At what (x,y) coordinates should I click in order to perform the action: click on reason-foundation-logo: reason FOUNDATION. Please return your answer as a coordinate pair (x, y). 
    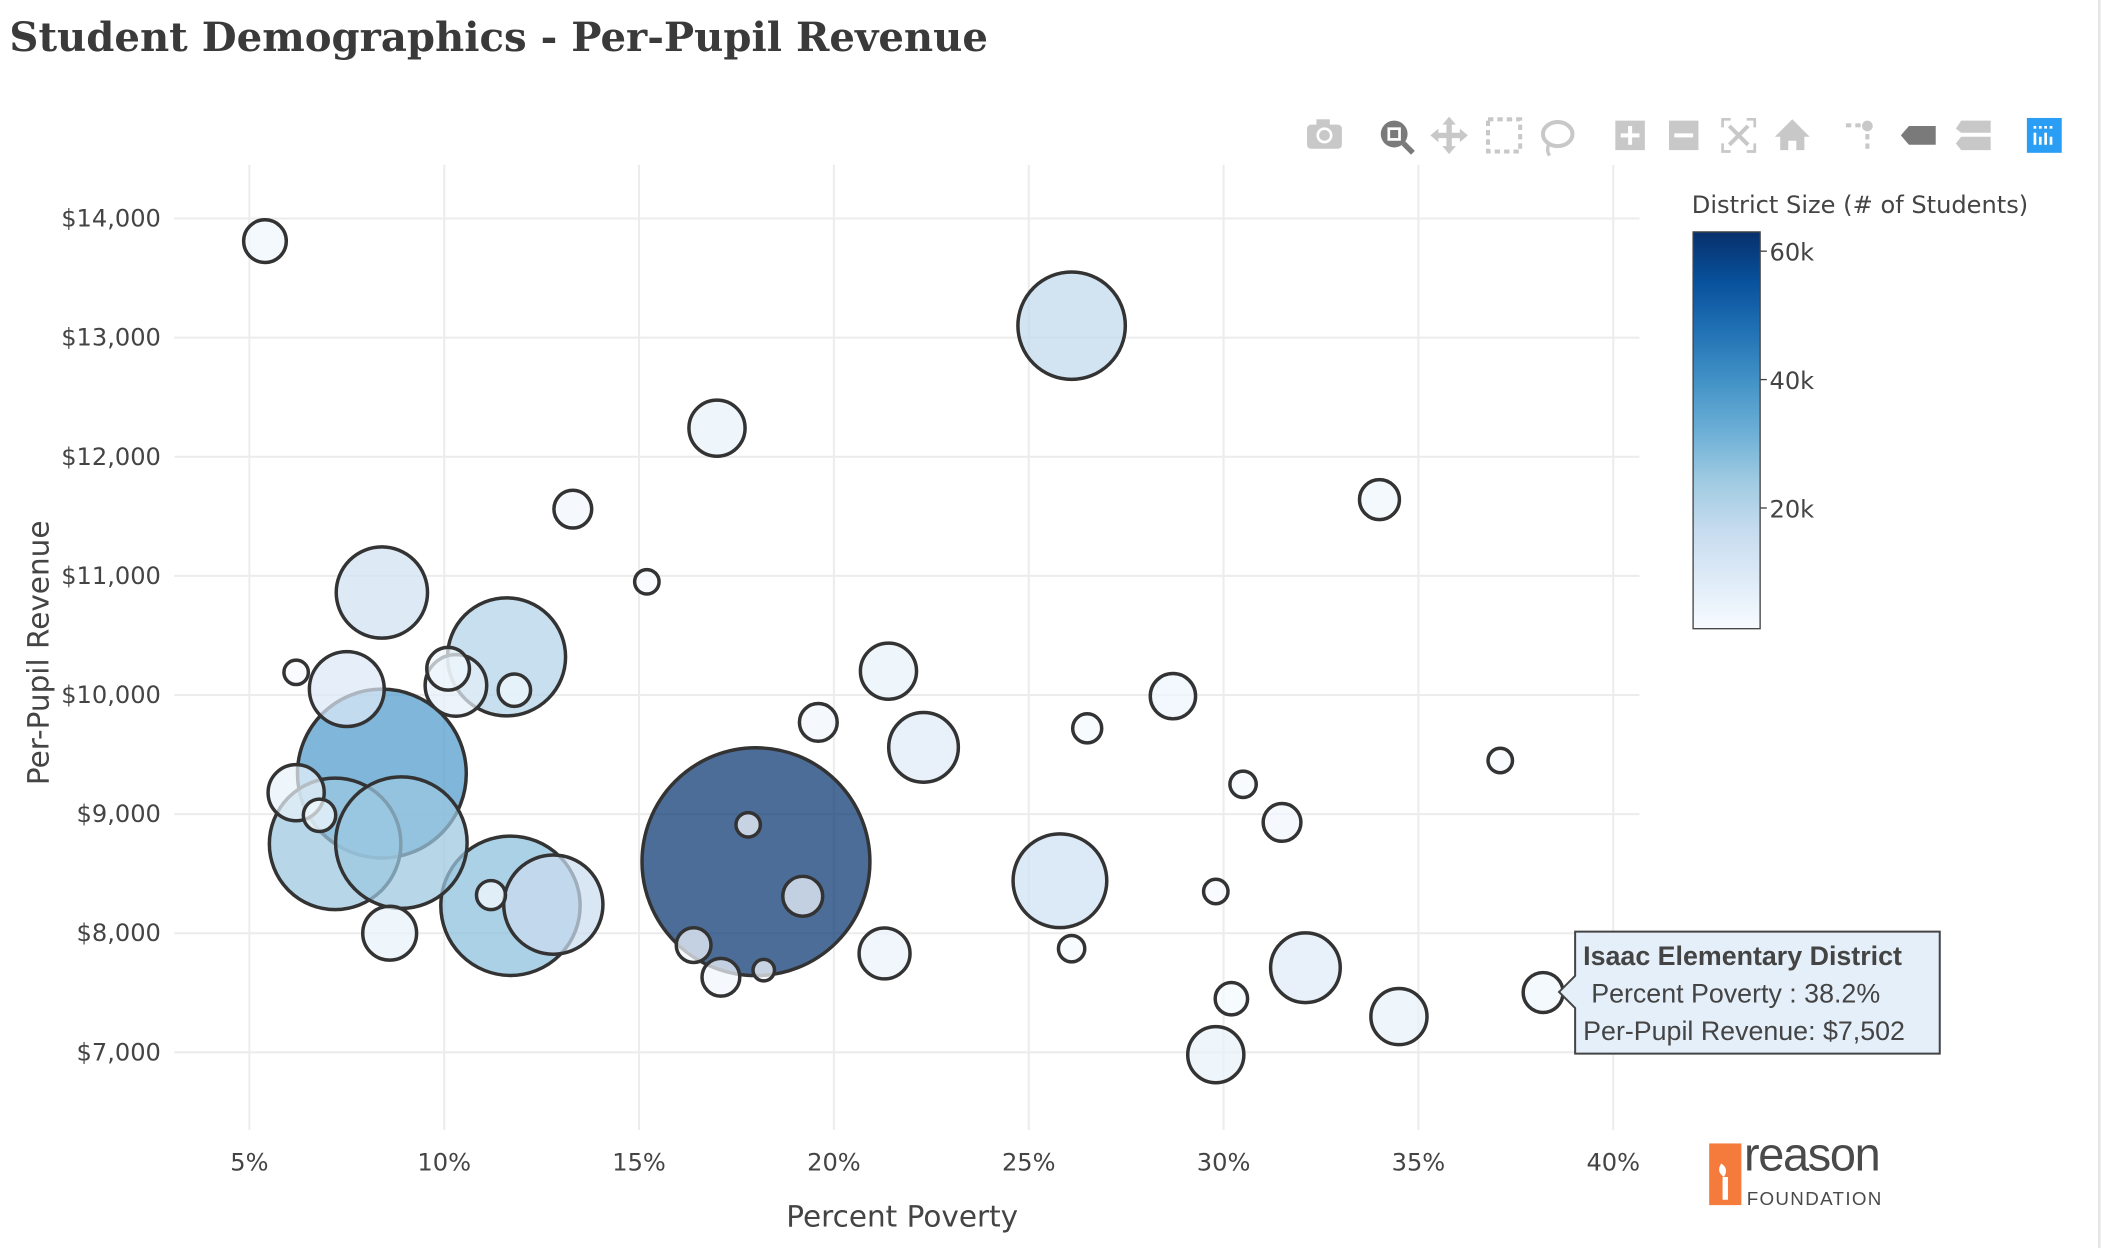
    Looking at the image, I should click on (1796, 1168).